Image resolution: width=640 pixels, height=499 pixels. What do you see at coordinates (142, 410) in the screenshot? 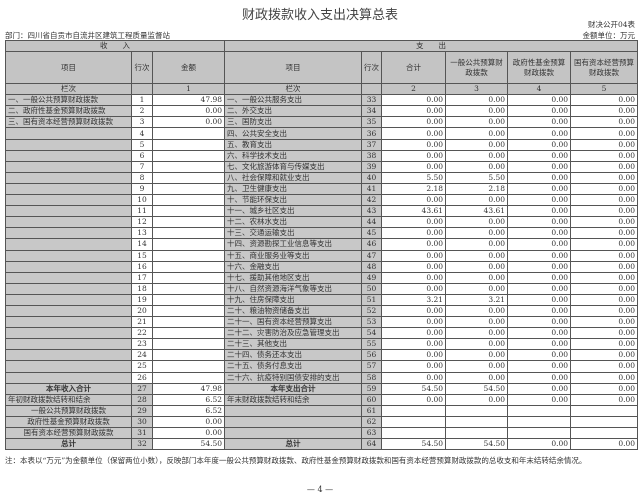
I see `income-line-no: 29` at bounding box center [142, 410].